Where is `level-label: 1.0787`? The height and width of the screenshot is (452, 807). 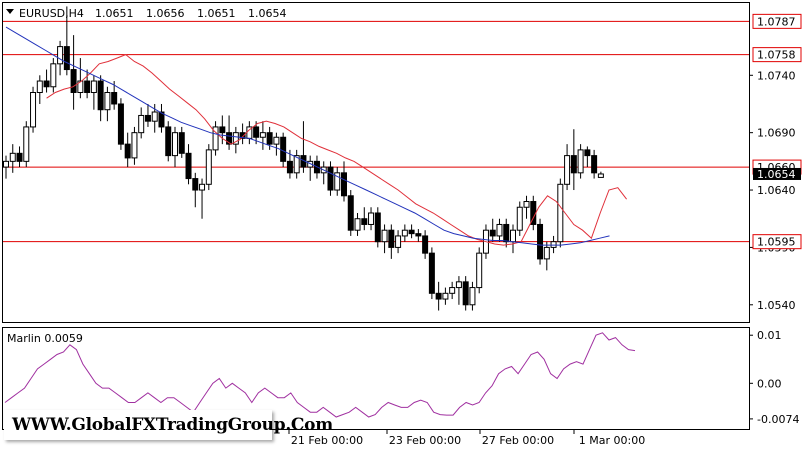
level-label: 1.0787 is located at coordinates (776, 21).